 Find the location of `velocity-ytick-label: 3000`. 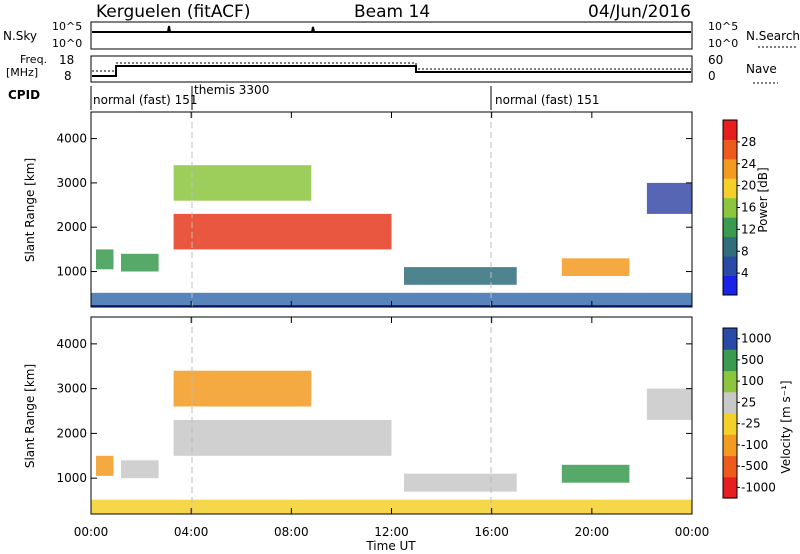

velocity-ytick-label: 3000 is located at coordinates (71, 389).